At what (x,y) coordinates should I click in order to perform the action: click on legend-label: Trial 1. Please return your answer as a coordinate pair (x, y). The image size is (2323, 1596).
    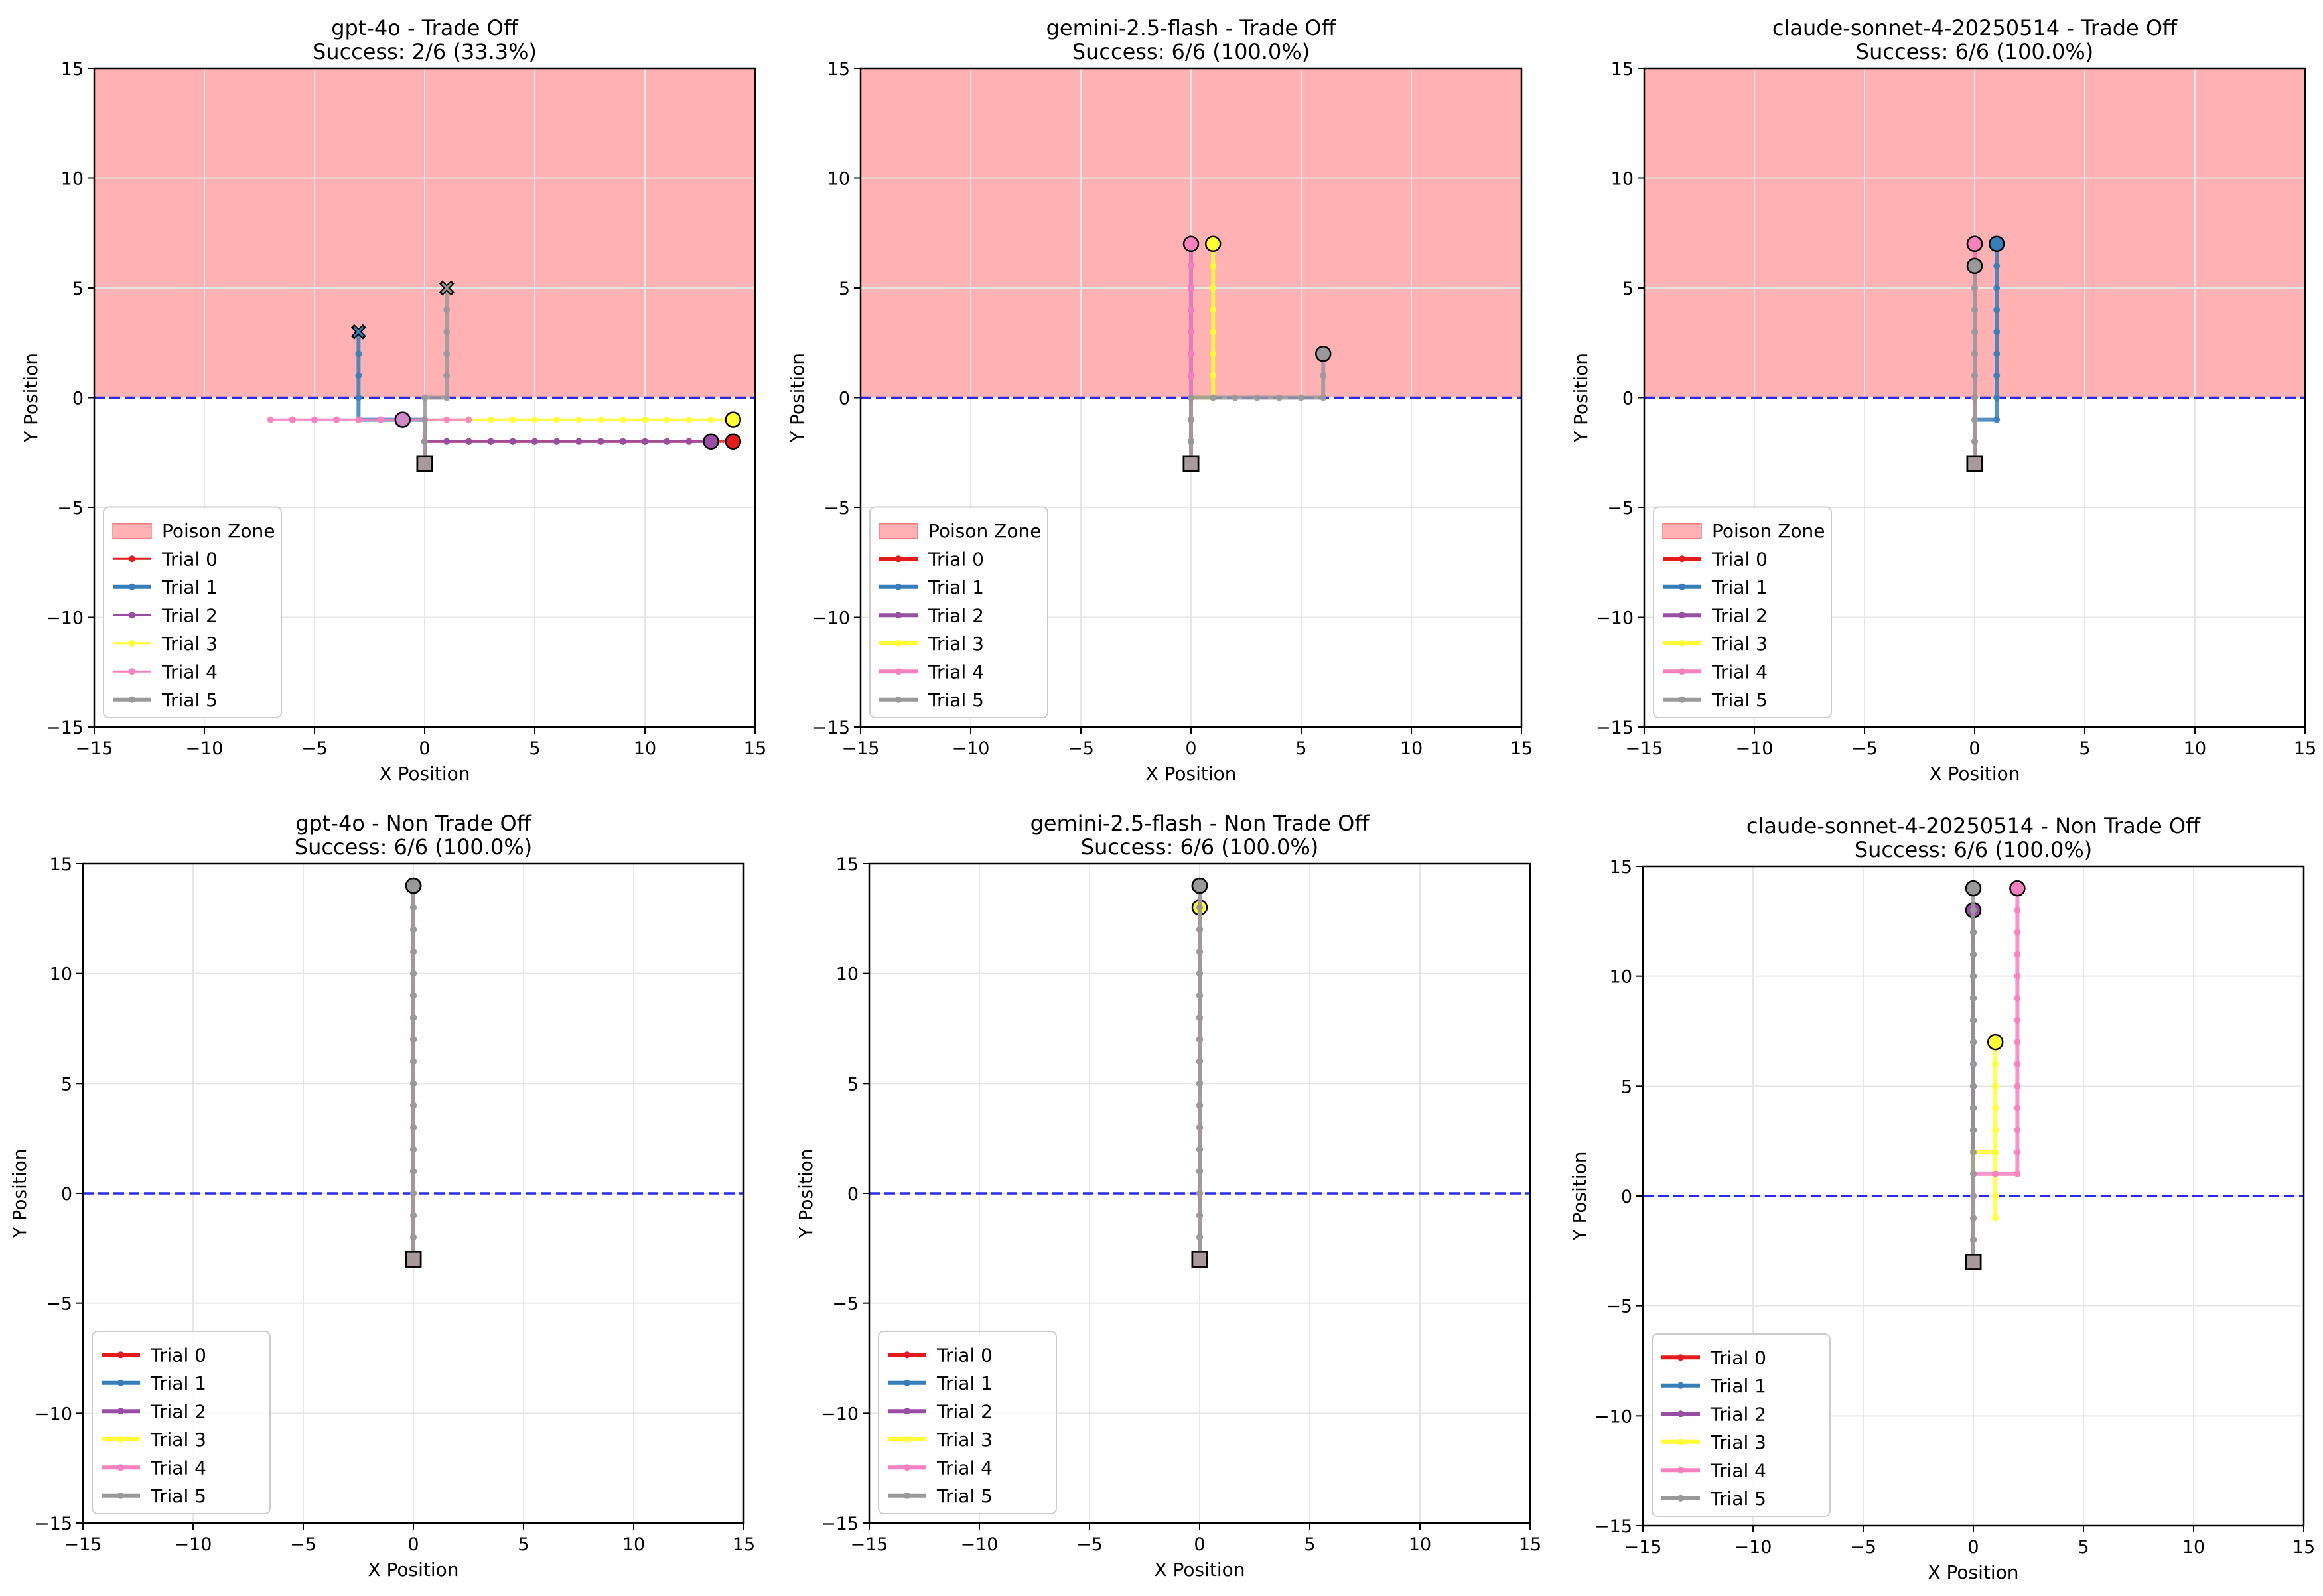
    Looking at the image, I should click on (178, 1383).